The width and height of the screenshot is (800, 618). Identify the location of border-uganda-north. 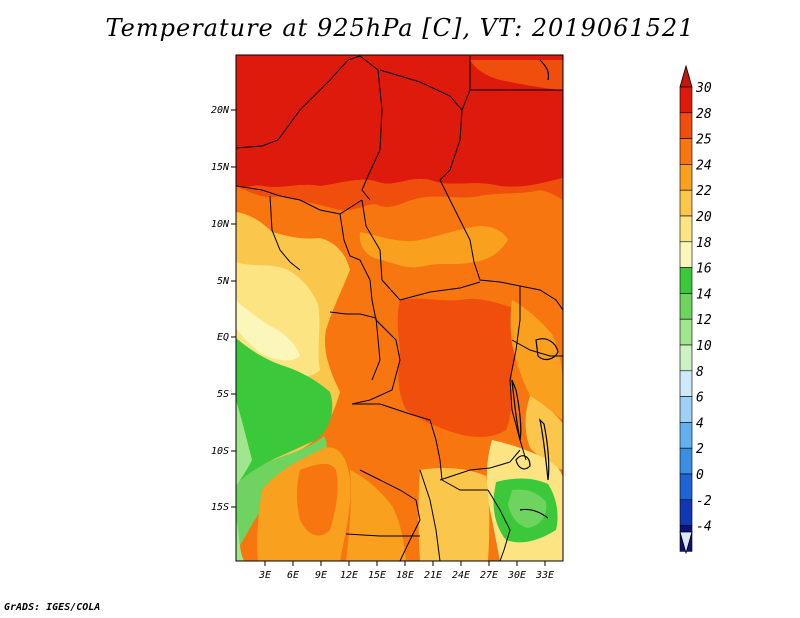
(541, 298).